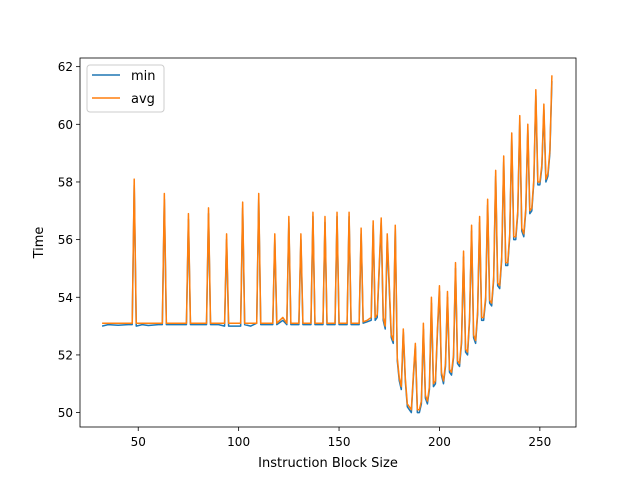 This screenshot has width=640, height=480. What do you see at coordinates (39, 243) in the screenshot?
I see `y-axis-label: Time` at bounding box center [39, 243].